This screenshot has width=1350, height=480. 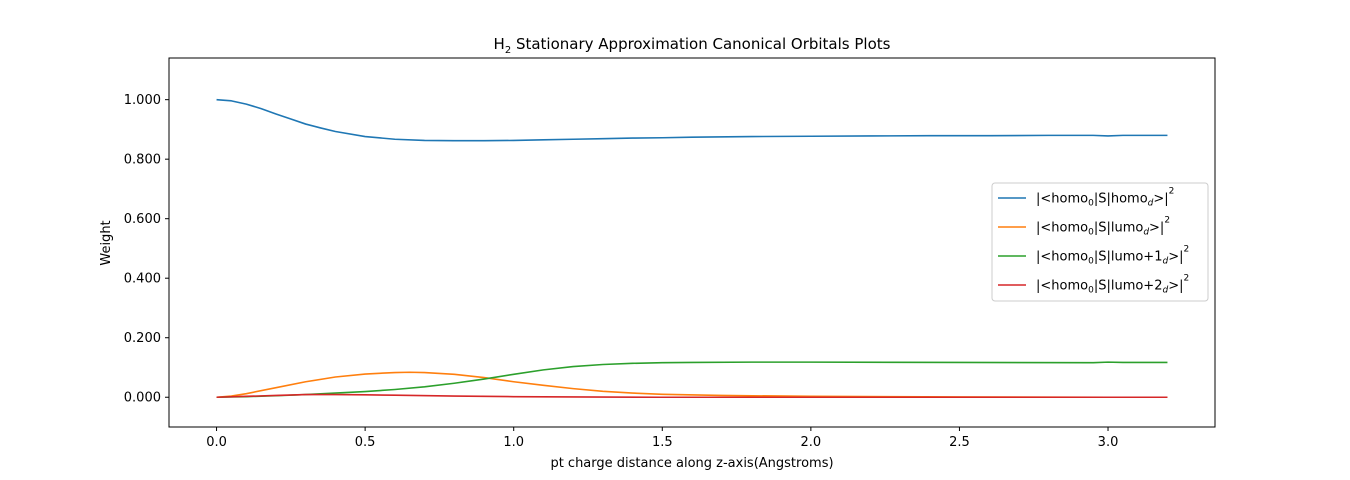 What do you see at coordinates (513, 442) in the screenshot?
I see `x-tick-label: 1.0` at bounding box center [513, 442].